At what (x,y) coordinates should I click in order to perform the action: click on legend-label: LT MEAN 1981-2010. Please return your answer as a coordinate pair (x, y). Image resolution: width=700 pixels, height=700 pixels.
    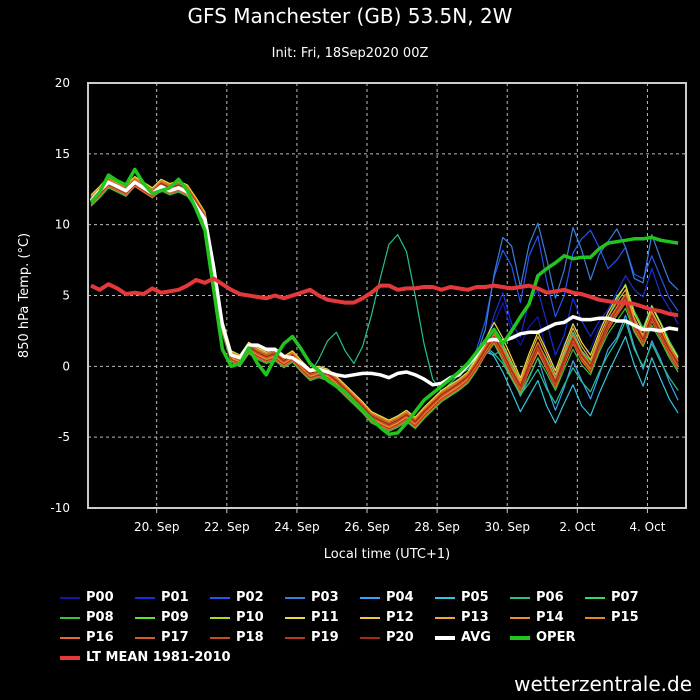
    Looking at the image, I should click on (158, 657).